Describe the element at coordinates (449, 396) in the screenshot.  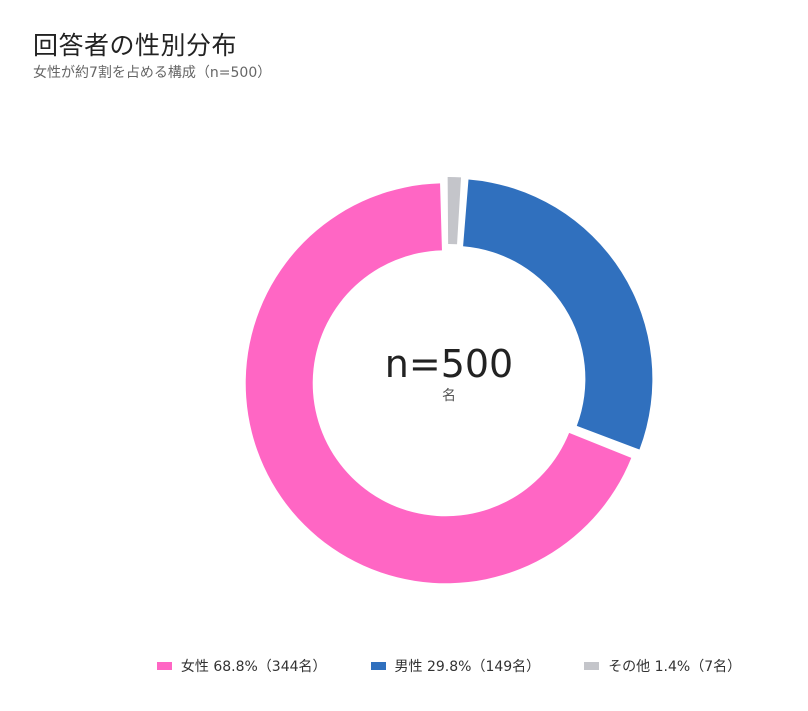
I see `center-unit: 名` at that location.